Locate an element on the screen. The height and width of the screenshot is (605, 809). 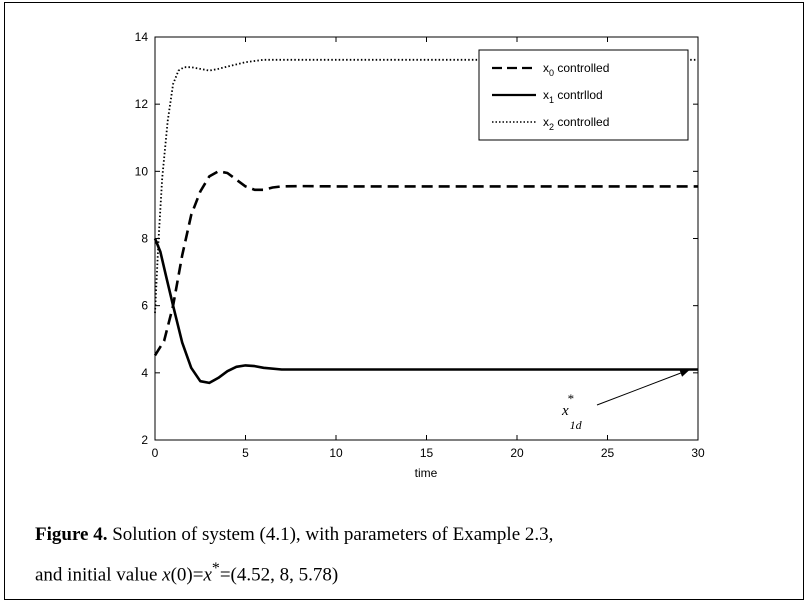
y-tick-label-4: 4 is located at coordinates (144, 373).